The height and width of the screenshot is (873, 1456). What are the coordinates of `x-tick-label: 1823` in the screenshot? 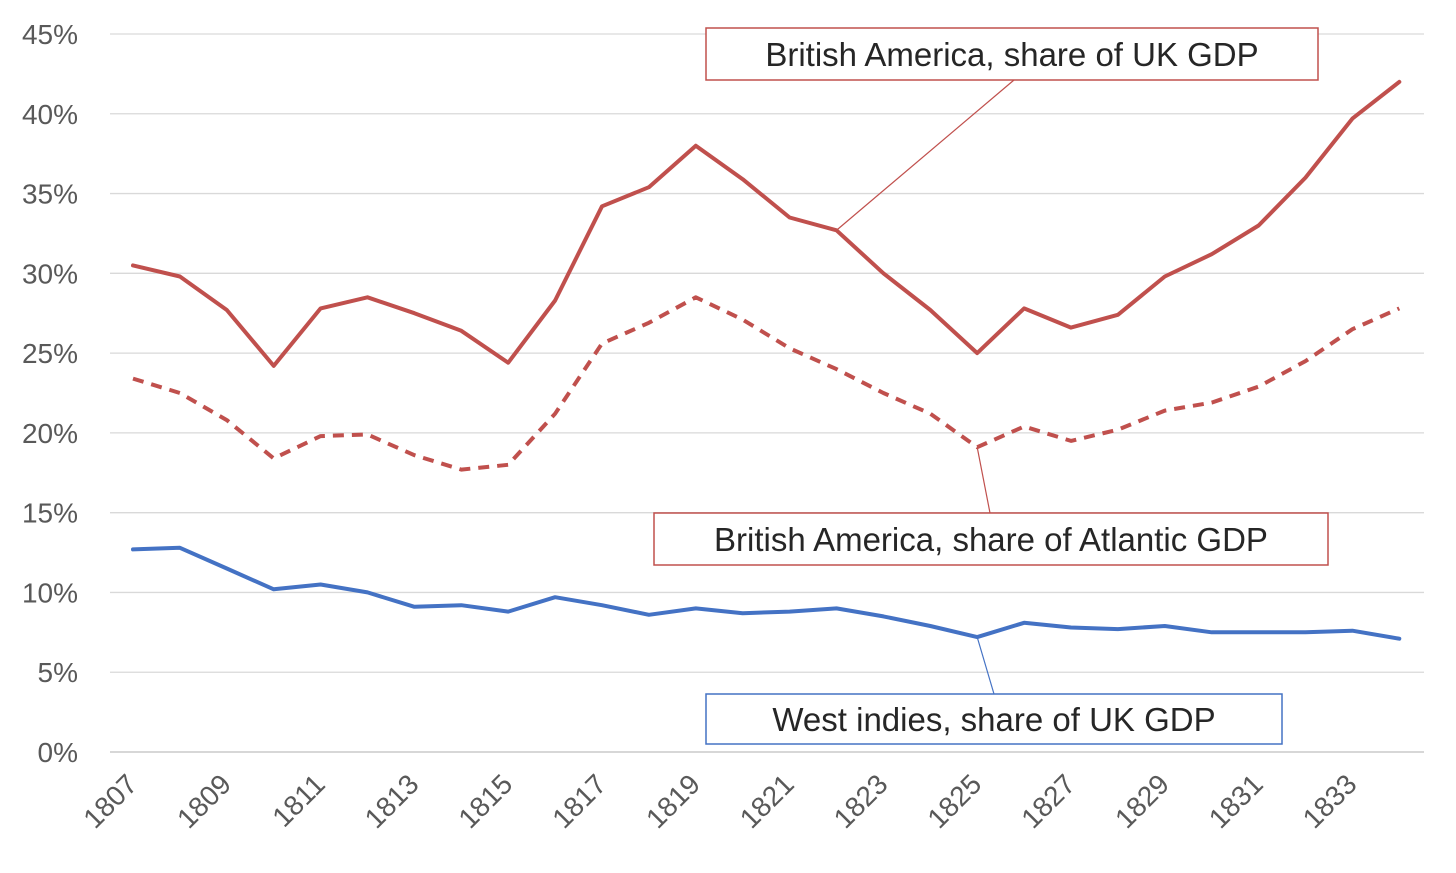 It's located at (861, 801).